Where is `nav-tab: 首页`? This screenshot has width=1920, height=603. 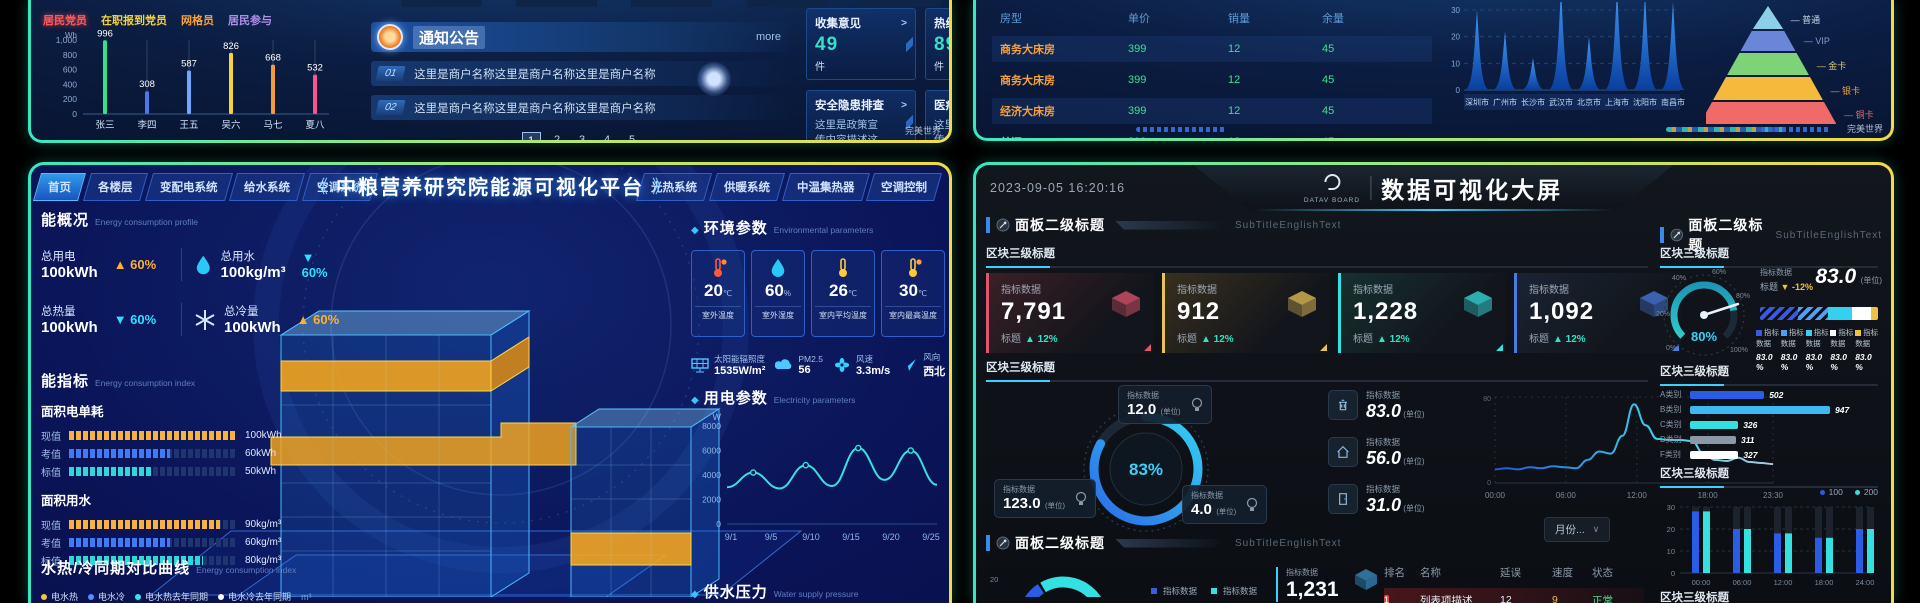
nav-tab: 首页 is located at coordinates (59, 187).